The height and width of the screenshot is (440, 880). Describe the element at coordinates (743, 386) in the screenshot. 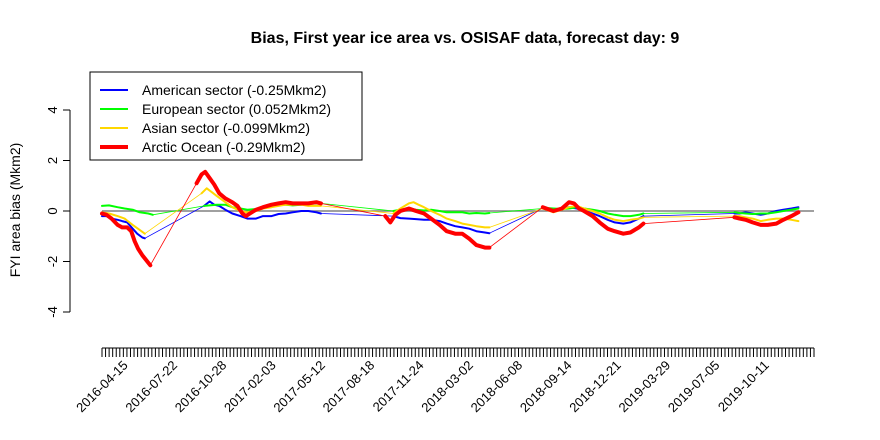

I see `x-tick-label: 2019-10-11` at that location.